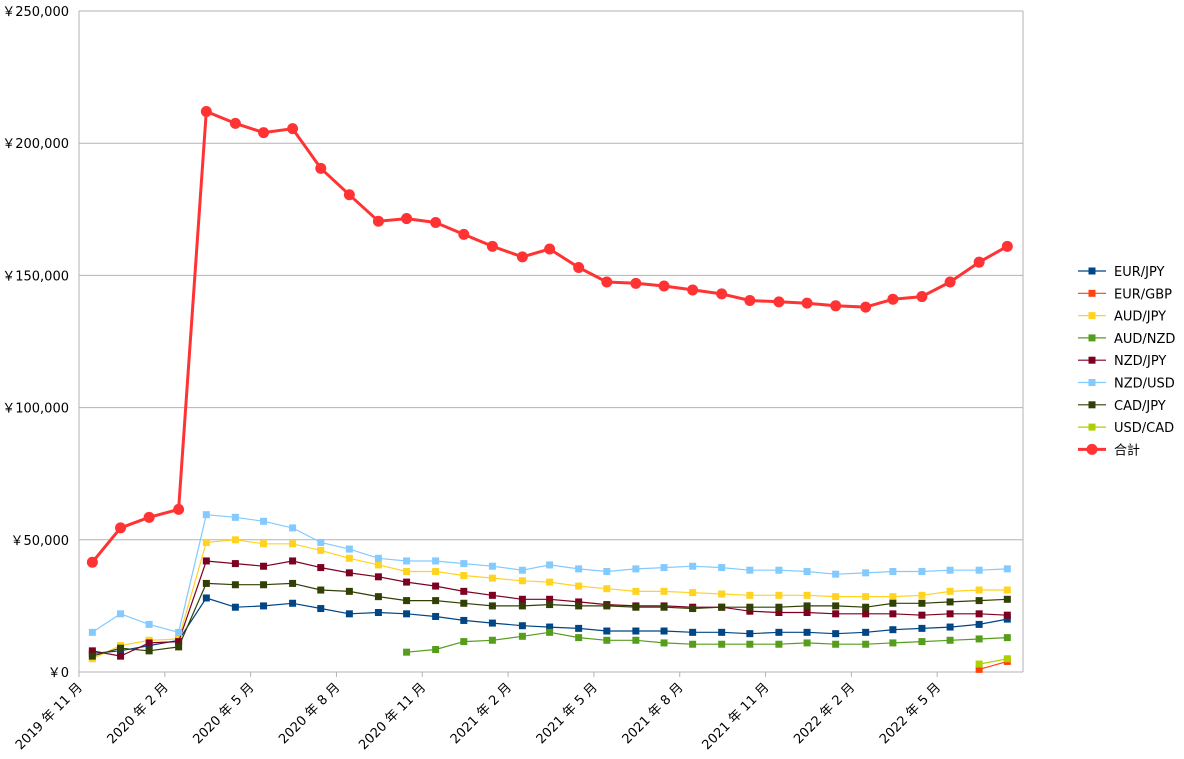  I want to click on series-AUD/NZD, so click(707, 642).